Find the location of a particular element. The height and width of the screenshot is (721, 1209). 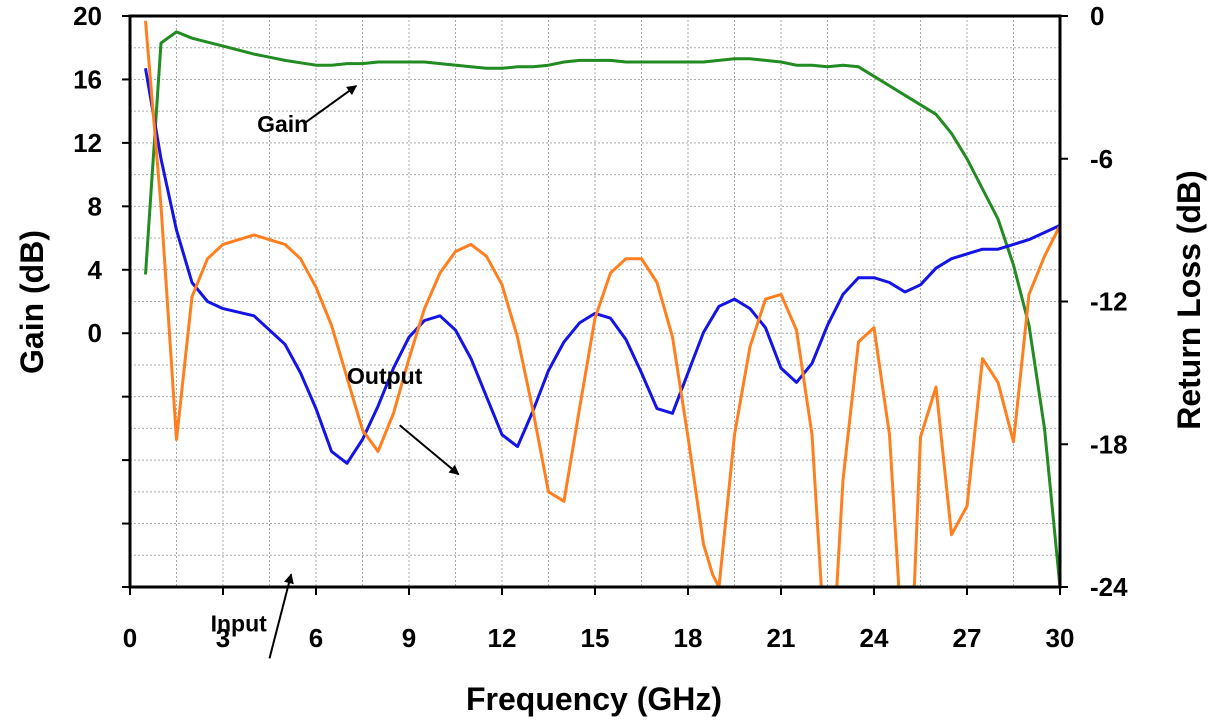

y-right-tick-label: -24 is located at coordinates (1109, 587).